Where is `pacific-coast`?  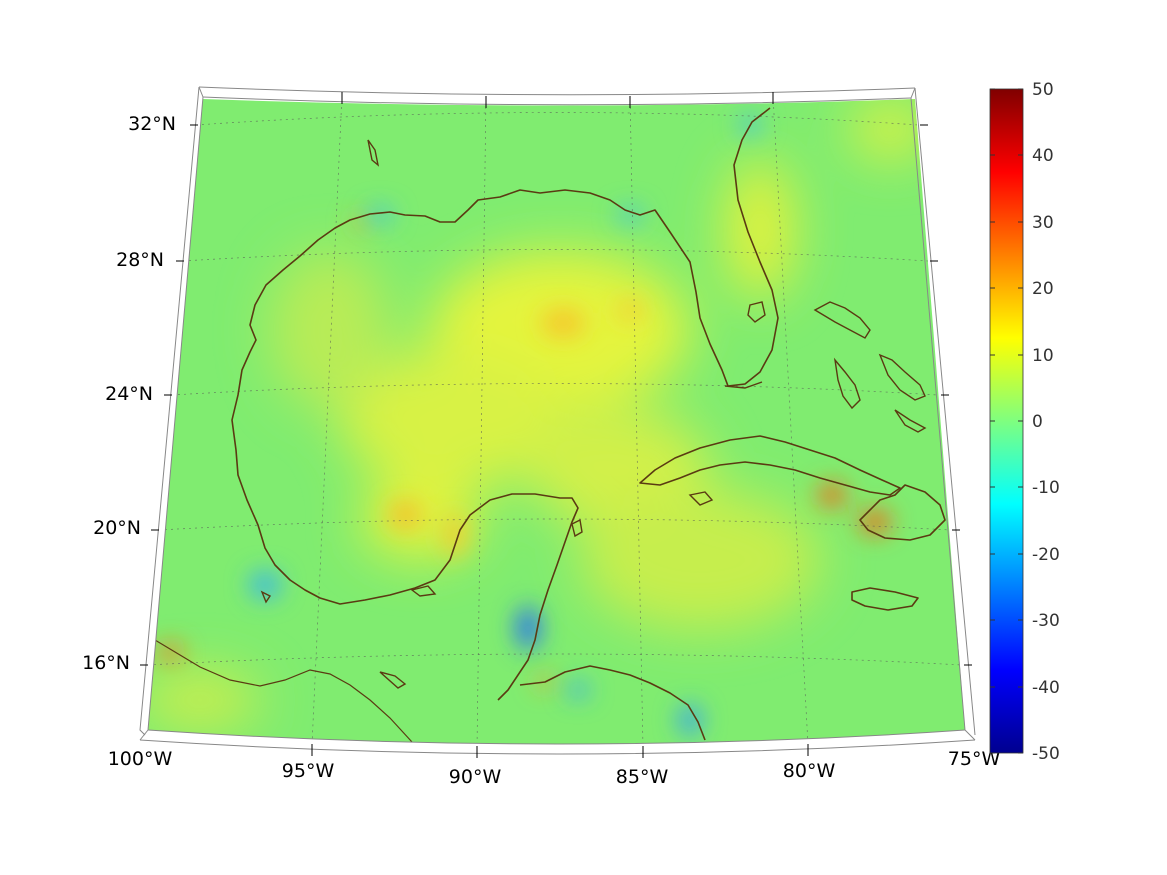
pacific-coast is located at coordinates (283, 691).